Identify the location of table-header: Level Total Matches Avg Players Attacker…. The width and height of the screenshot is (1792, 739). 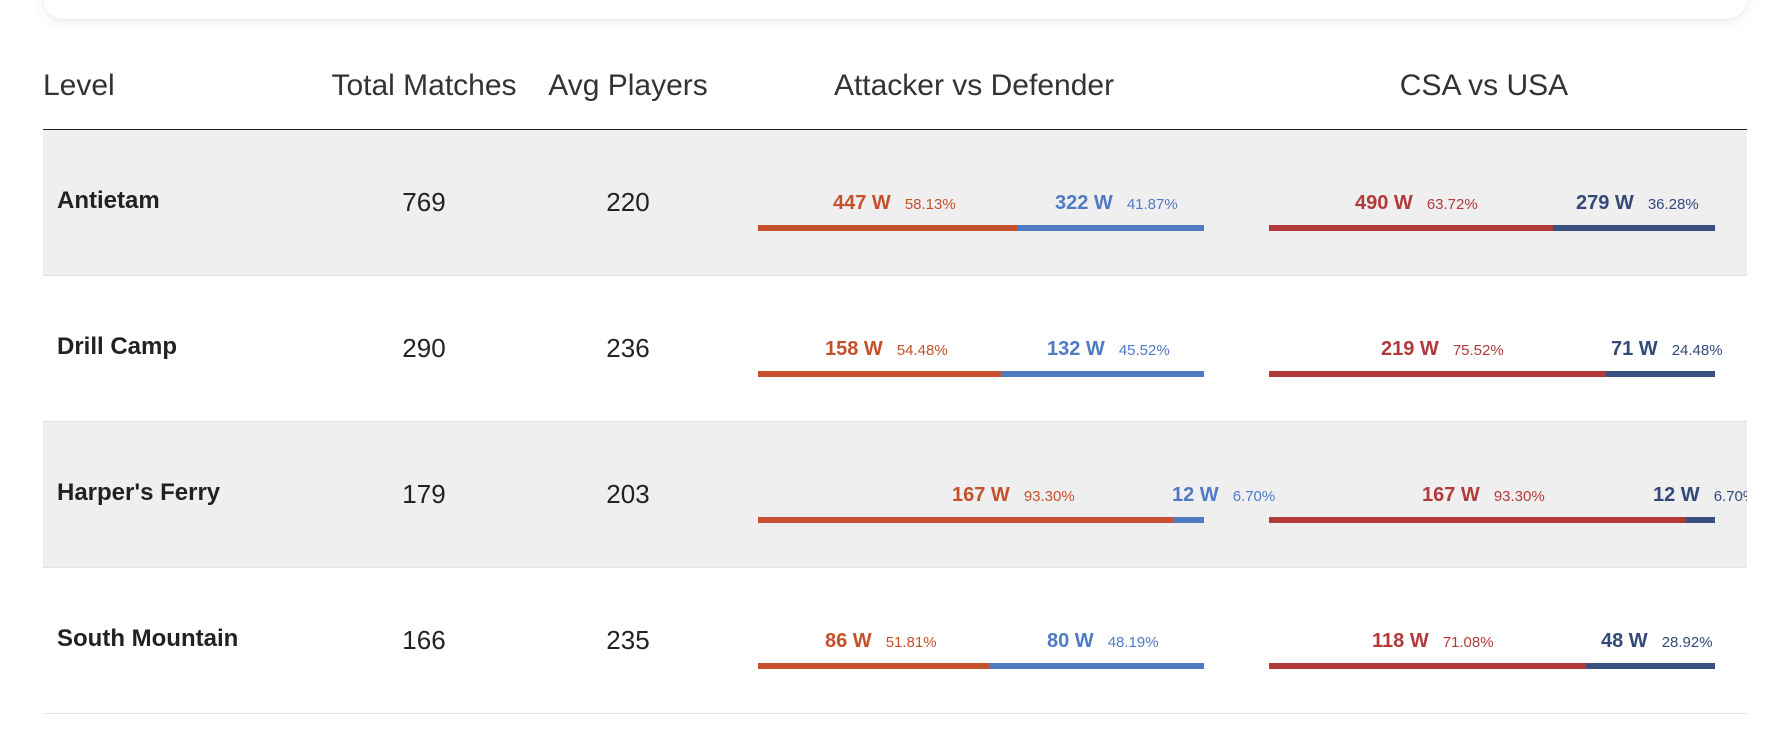
(895, 86).